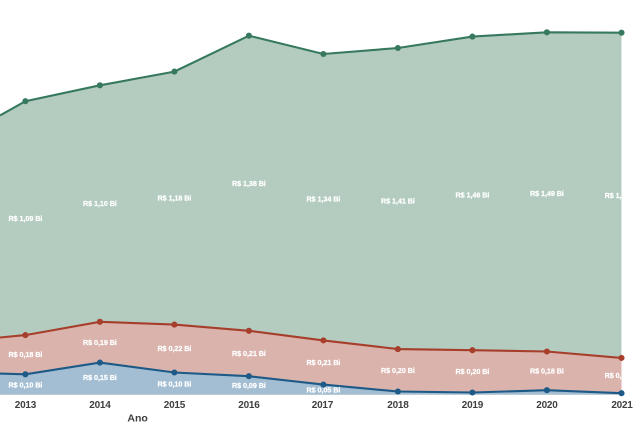 This screenshot has width=640, height=426. Describe the element at coordinates (175, 405) in the screenshot. I see `svg-text: 2015` at that location.